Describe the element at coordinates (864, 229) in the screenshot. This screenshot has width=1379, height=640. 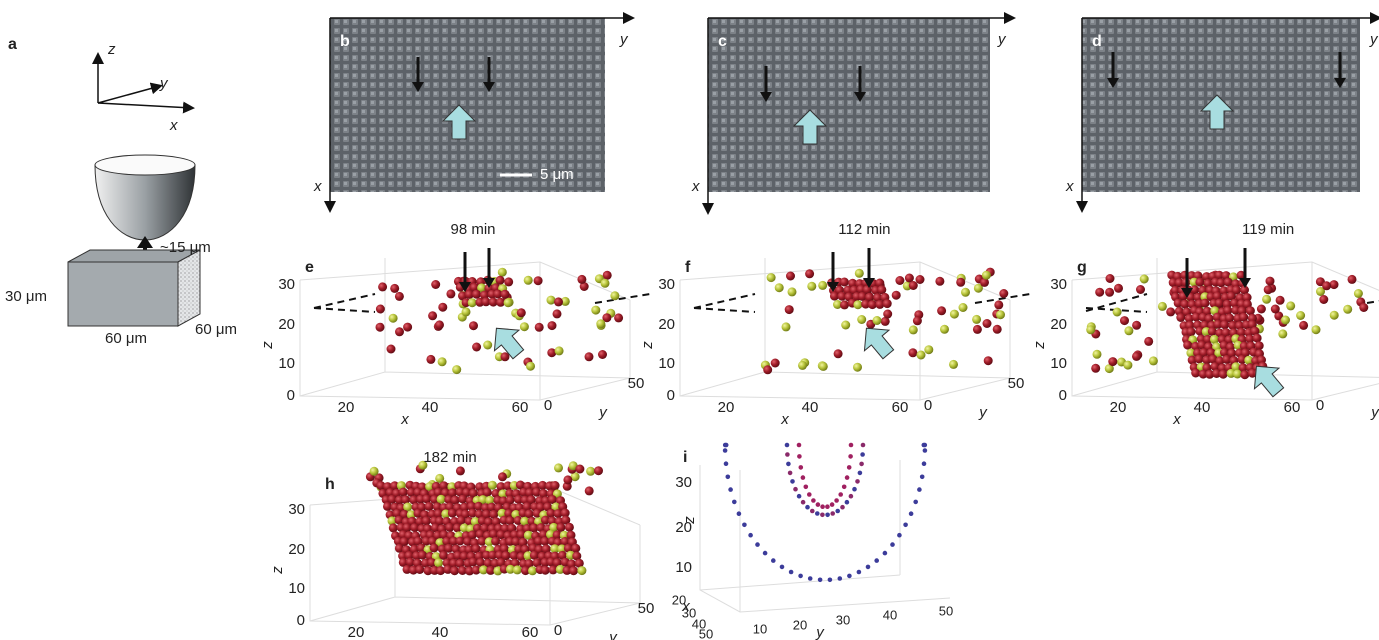
I see `plot-title: 112 min` at that location.